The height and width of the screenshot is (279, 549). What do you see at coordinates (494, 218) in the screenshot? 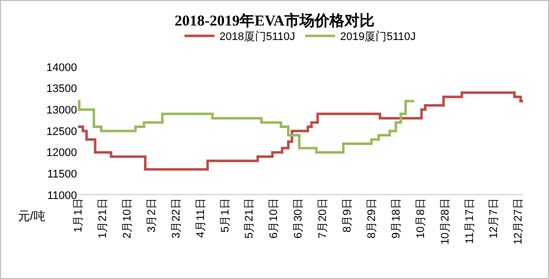
I see `x-tick-label: 12月7日` at bounding box center [494, 218].